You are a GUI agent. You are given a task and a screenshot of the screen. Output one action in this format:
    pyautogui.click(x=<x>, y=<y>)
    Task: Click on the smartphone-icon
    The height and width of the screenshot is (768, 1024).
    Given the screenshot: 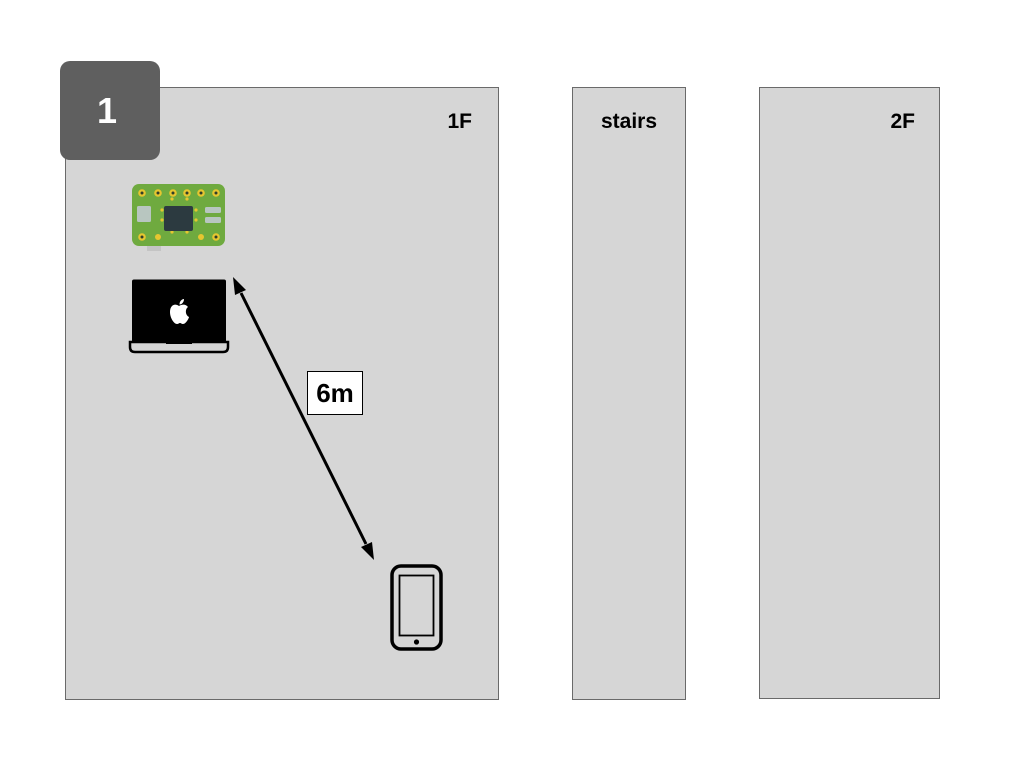 What is the action you would take?
    pyautogui.click(x=416, y=607)
    